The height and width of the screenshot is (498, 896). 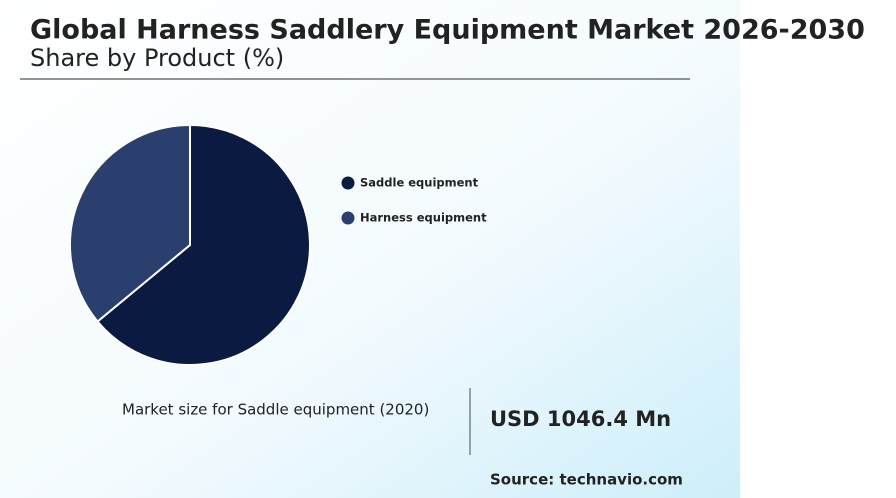 I want to click on legend-label: Harness equipment, so click(x=423, y=218).